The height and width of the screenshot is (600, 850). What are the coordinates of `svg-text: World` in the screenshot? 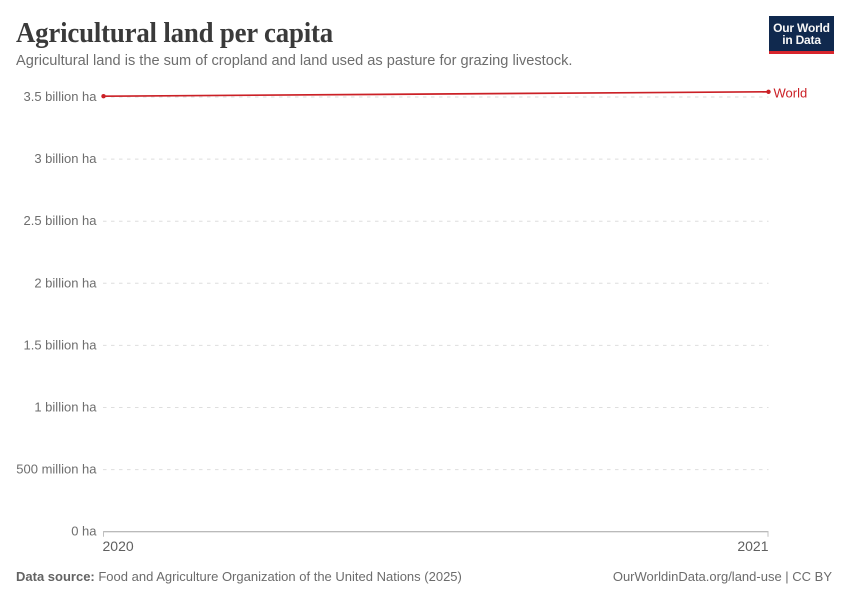 It's located at (791, 93).